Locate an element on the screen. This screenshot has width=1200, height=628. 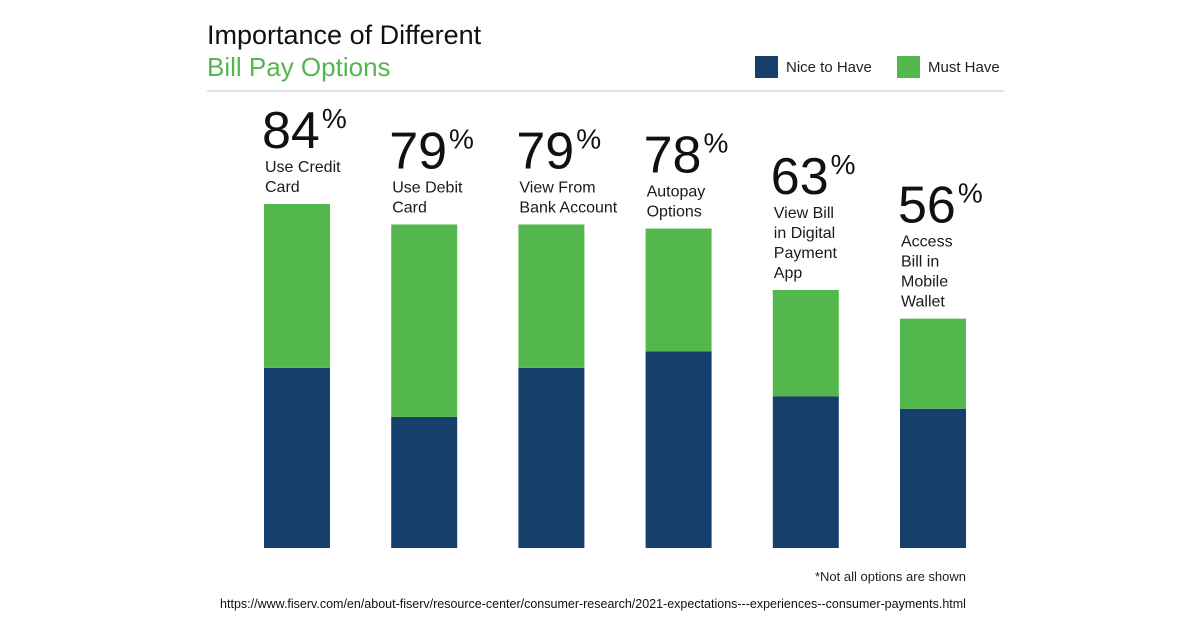
category-label-2-line-0: View From is located at coordinates (557, 187).